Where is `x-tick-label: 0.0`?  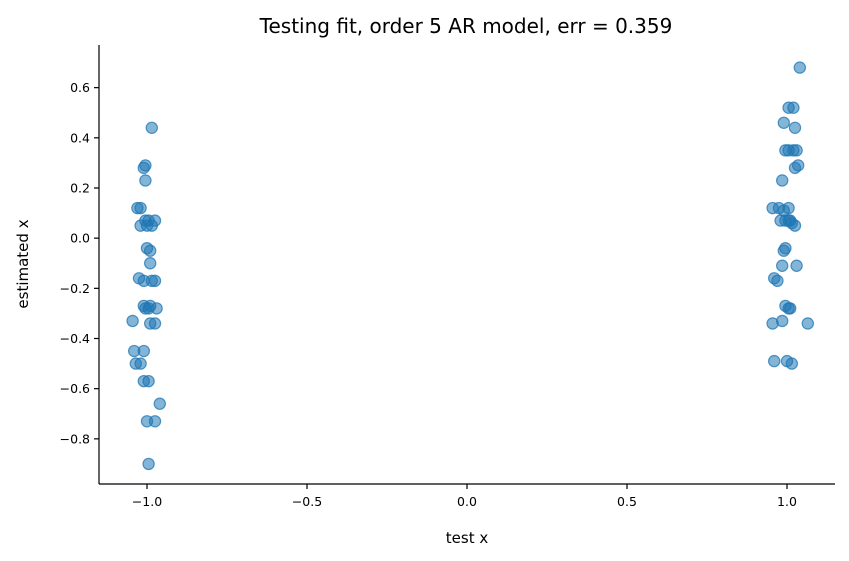
x-tick-label: 0.0 is located at coordinates (467, 501).